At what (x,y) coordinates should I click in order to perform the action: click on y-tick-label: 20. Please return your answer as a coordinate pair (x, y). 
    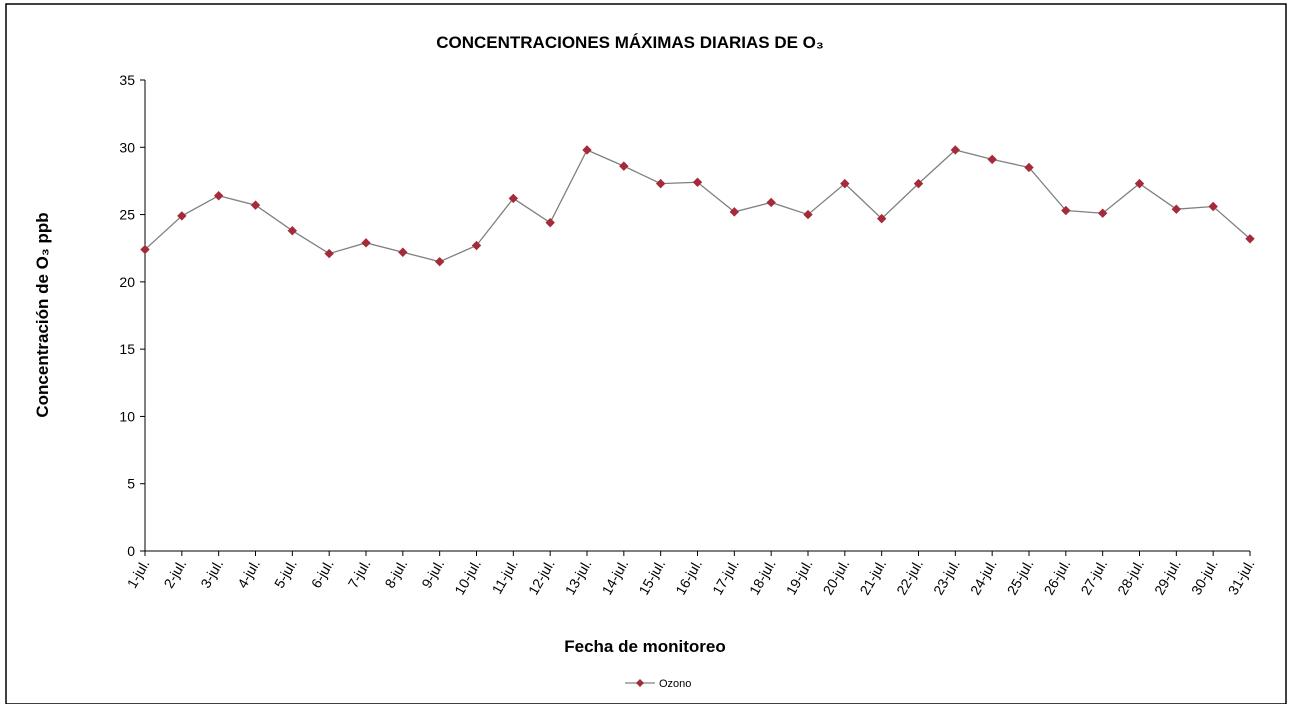
    Looking at the image, I should click on (127, 282).